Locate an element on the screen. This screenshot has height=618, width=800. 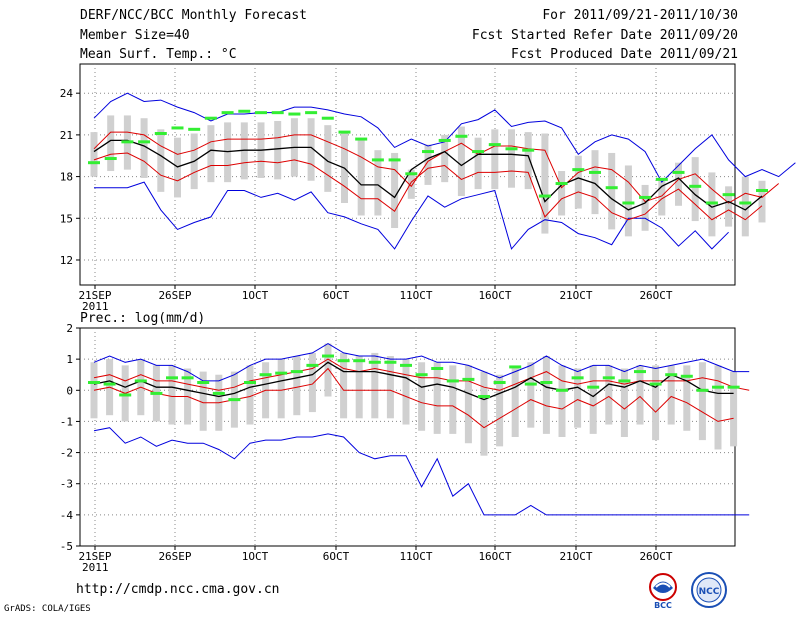
panel1-ytick-label: 15 is located at coordinates (66, 218).